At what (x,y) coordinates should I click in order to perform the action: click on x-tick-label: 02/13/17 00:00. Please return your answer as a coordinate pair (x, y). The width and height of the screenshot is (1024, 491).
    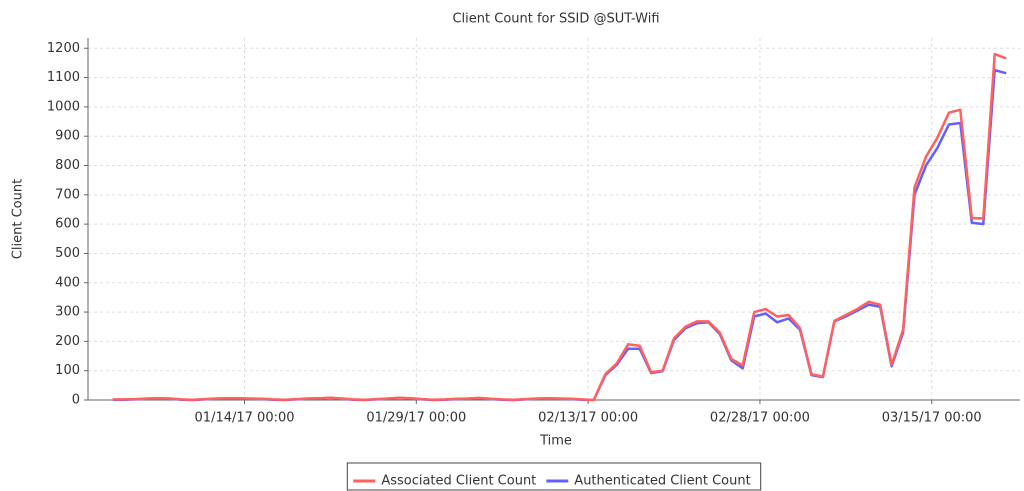
    Looking at the image, I should click on (588, 418).